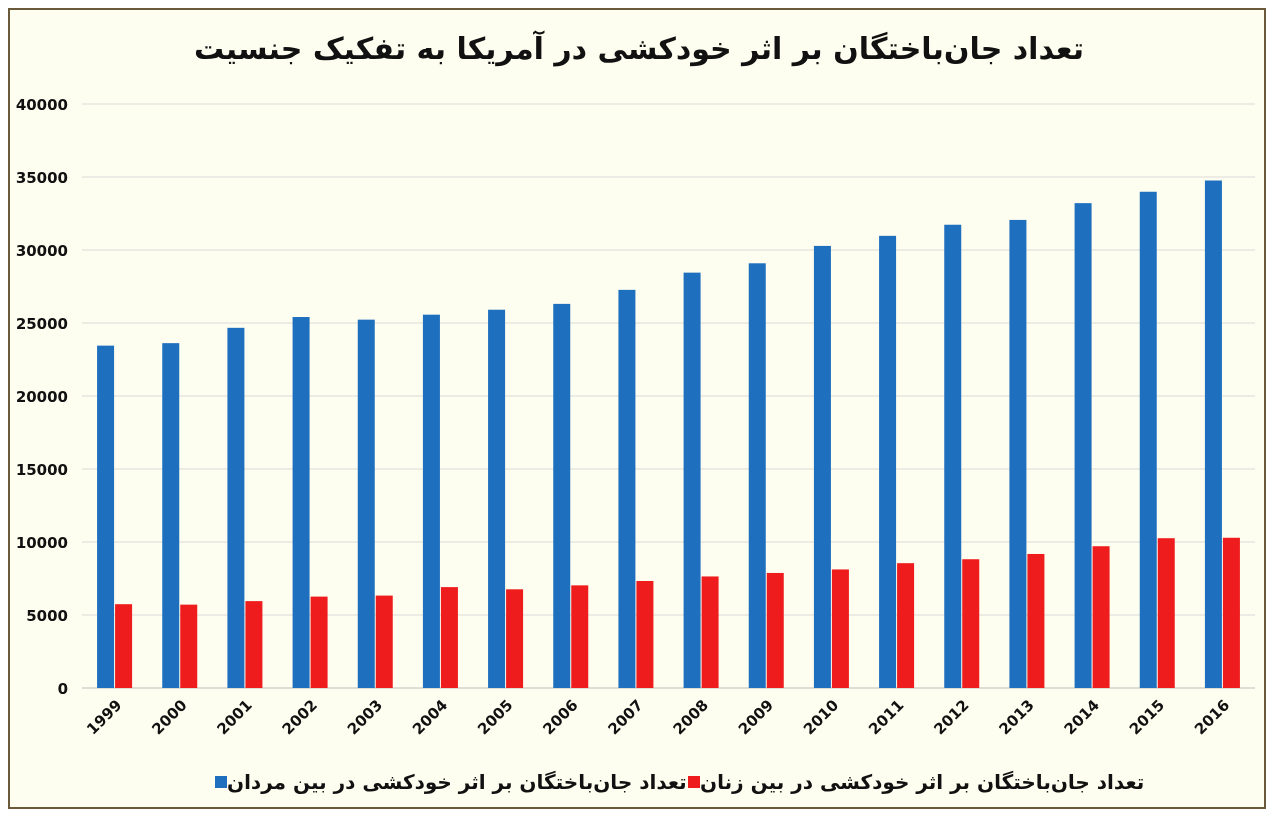 The width and height of the screenshot is (1276, 819). I want to click on x-tick-label: 2013, so click(1016, 717).